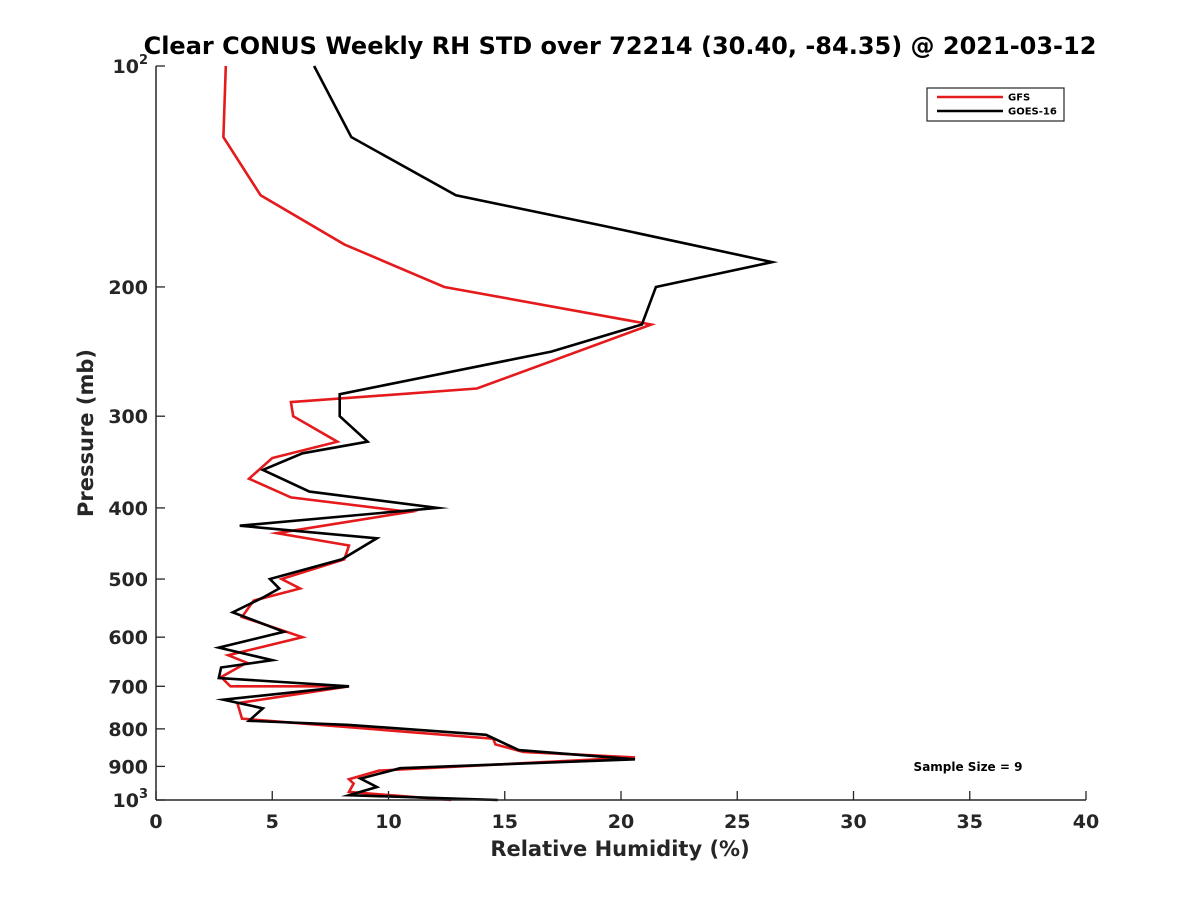 The height and width of the screenshot is (900, 1200). What do you see at coordinates (128, 767) in the screenshot?
I see `y-tick-label: 900` at bounding box center [128, 767].